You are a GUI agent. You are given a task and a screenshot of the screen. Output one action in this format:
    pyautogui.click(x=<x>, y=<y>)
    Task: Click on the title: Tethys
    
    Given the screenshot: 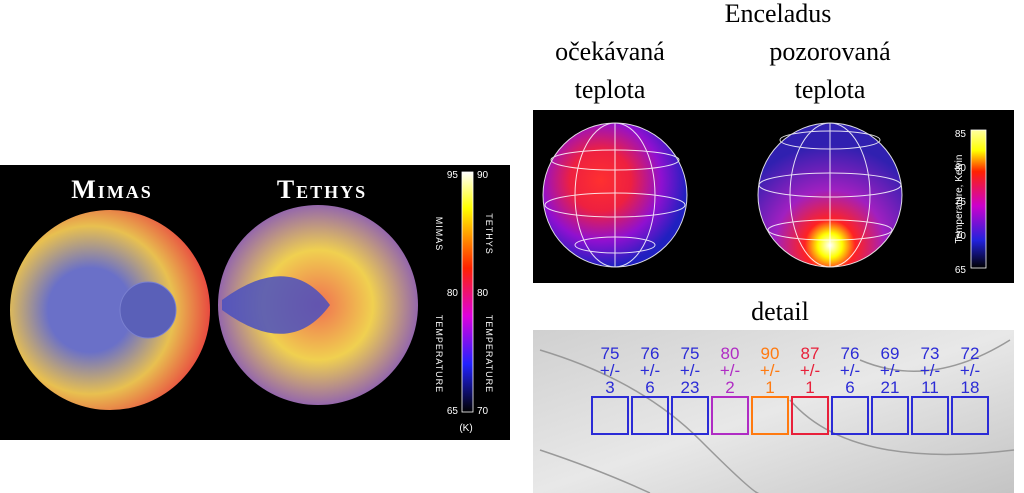 What is the action you would take?
    pyautogui.click(x=322, y=189)
    